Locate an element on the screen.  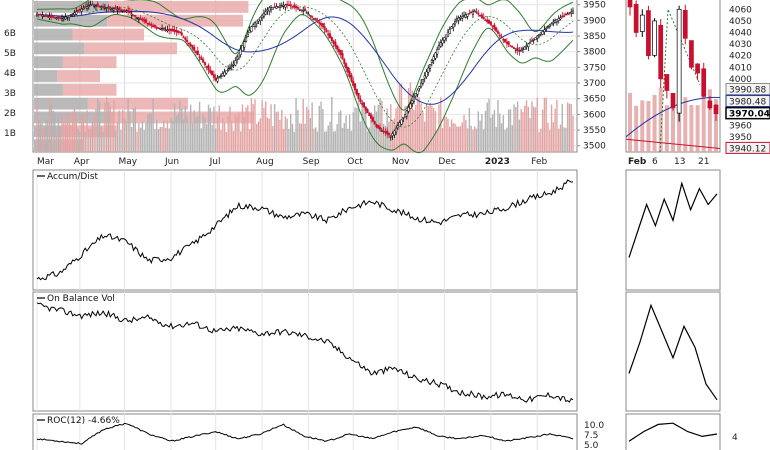
y-tick-label: 3950 is located at coordinates (594, 6).